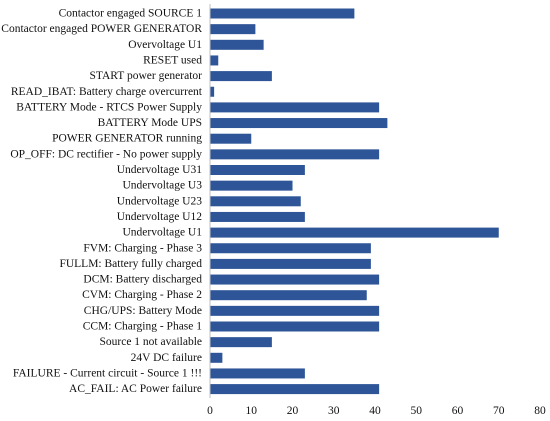 The image size is (550, 421). I want to click on category-label: Undervoltage U1, so click(162, 233).